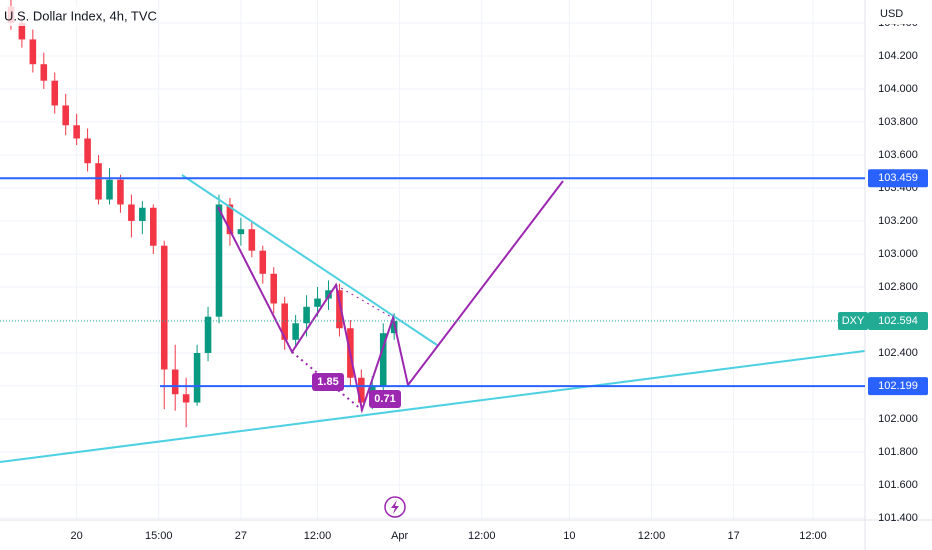 This screenshot has width=932, height=550. What do you see at coordinates (399, 536) in the screenshot?
I see `x-tick-label: Apr` at bounding box center [399, 536].